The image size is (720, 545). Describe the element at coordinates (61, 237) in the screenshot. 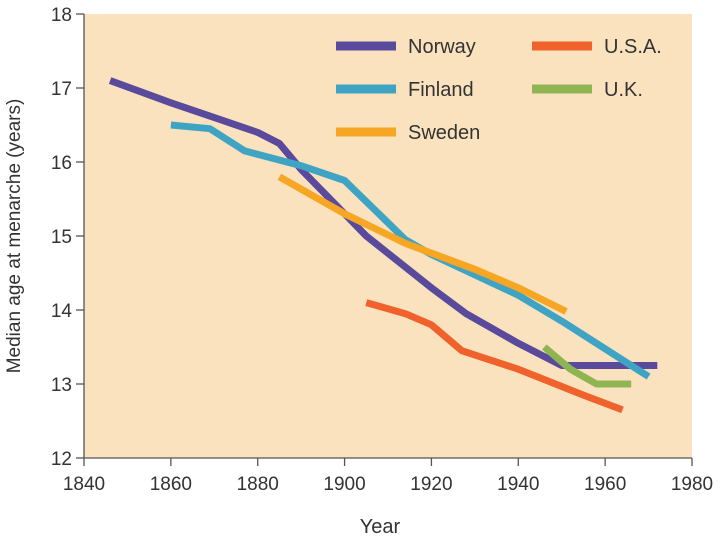

I see `y-tick-label: 15` at that location.